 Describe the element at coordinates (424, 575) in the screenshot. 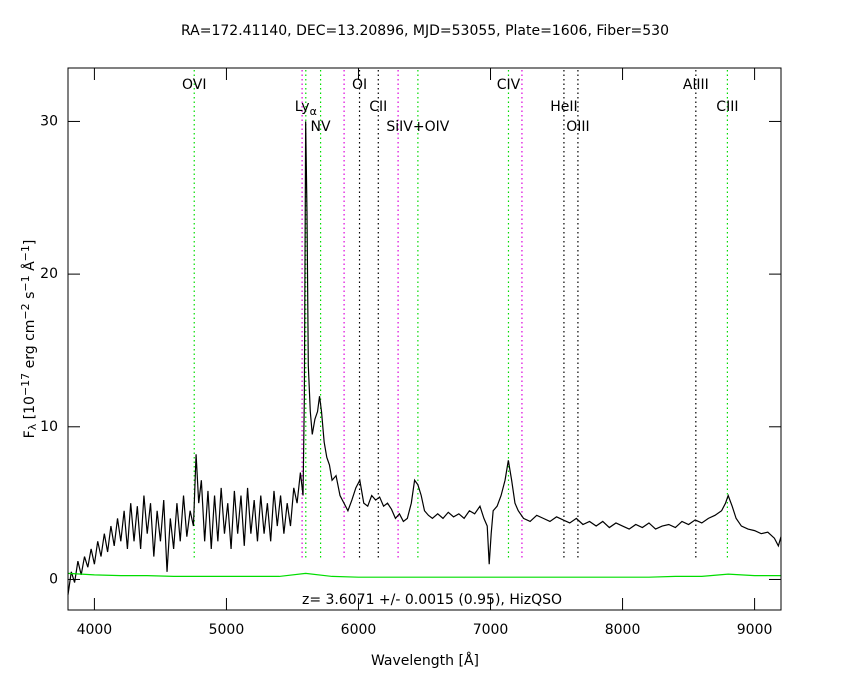

I see `spectrum-line` at that location.